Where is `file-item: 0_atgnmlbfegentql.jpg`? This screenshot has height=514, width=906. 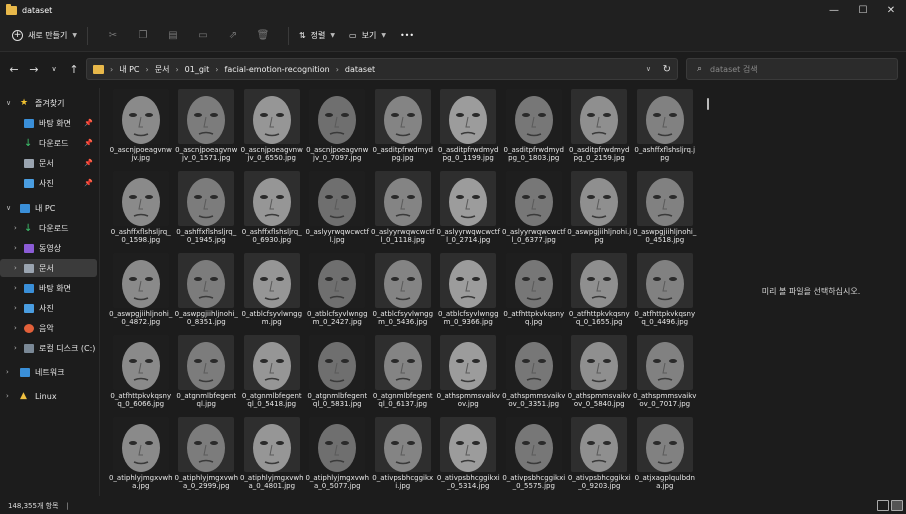 file-item: 0_atgnmlbfegentql.jpg is located at coordinates (207, 376).